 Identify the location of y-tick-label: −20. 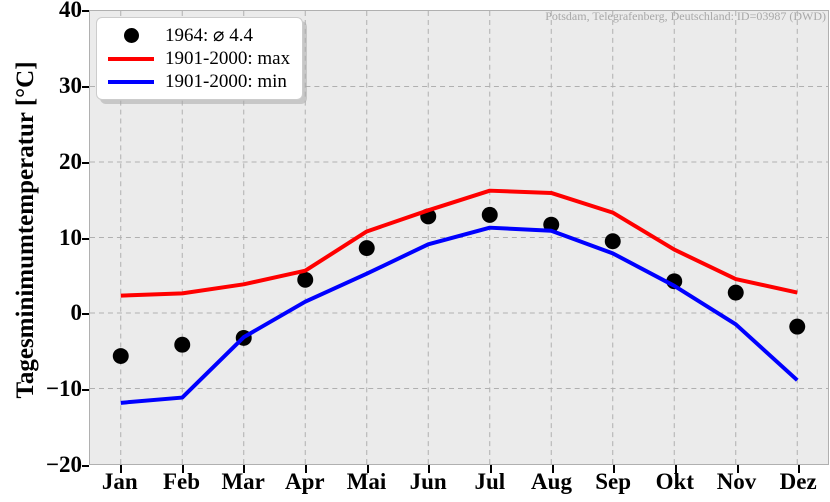
(63, 464).